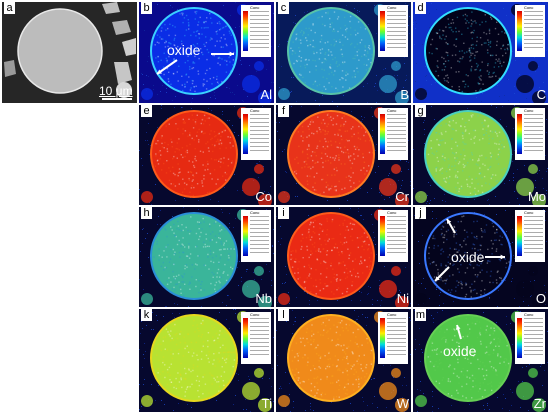  What do you see at coordinates (533, 373) in the screenshot?
I see `minor-particle` at bounding box center [533, 373].